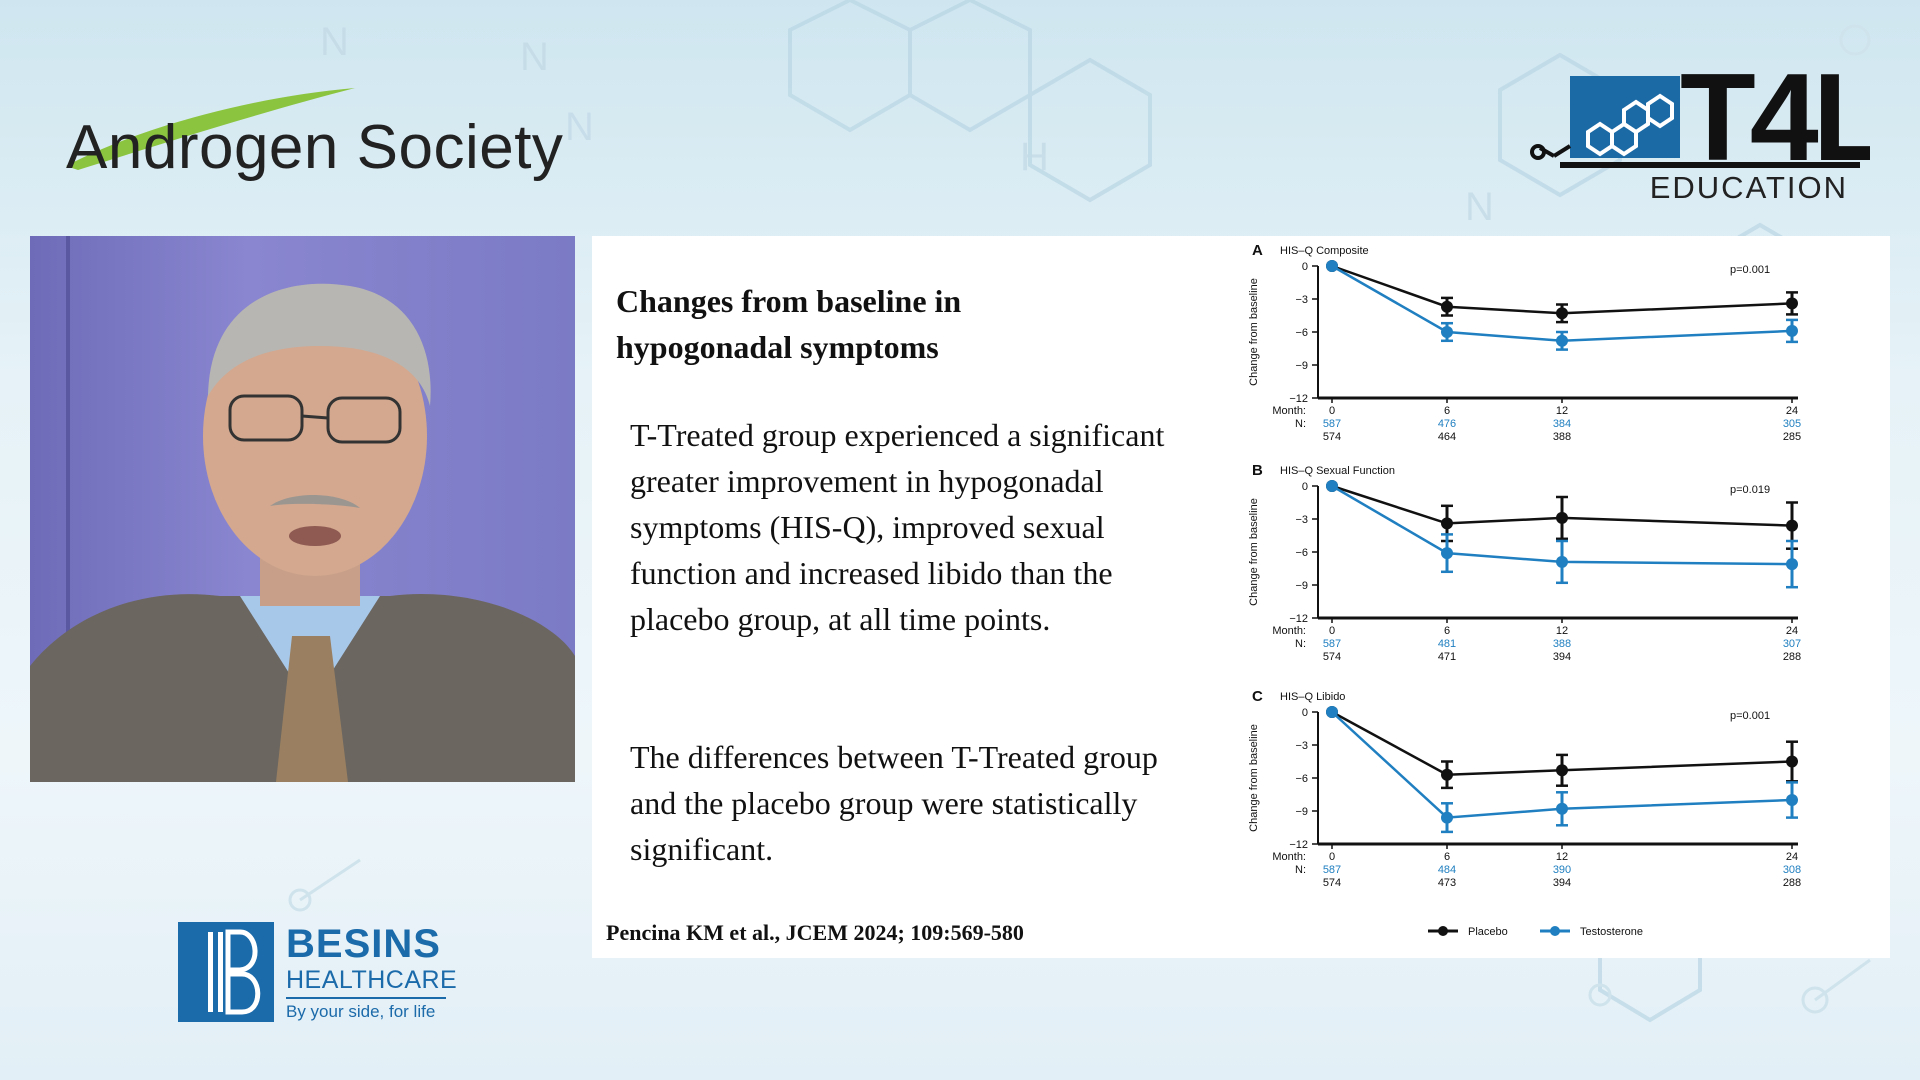 The height and width of the screenshot is (1080, 1920). I want to click on testosterone-legend-label: Testosterone, so click(1611, 932).